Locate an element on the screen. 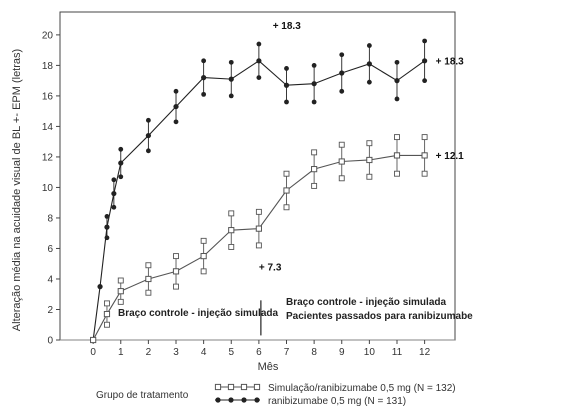 The image size is (580, 420). y-tick-label-6: 6 is located at coordinates (50, 249).